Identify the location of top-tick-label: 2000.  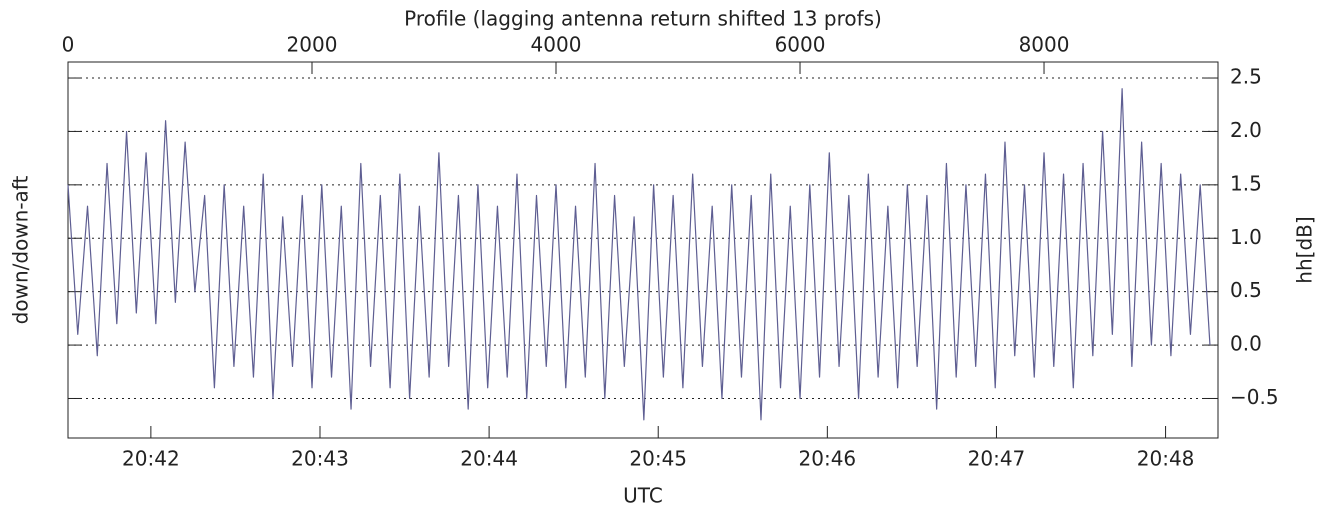
(312, 45).